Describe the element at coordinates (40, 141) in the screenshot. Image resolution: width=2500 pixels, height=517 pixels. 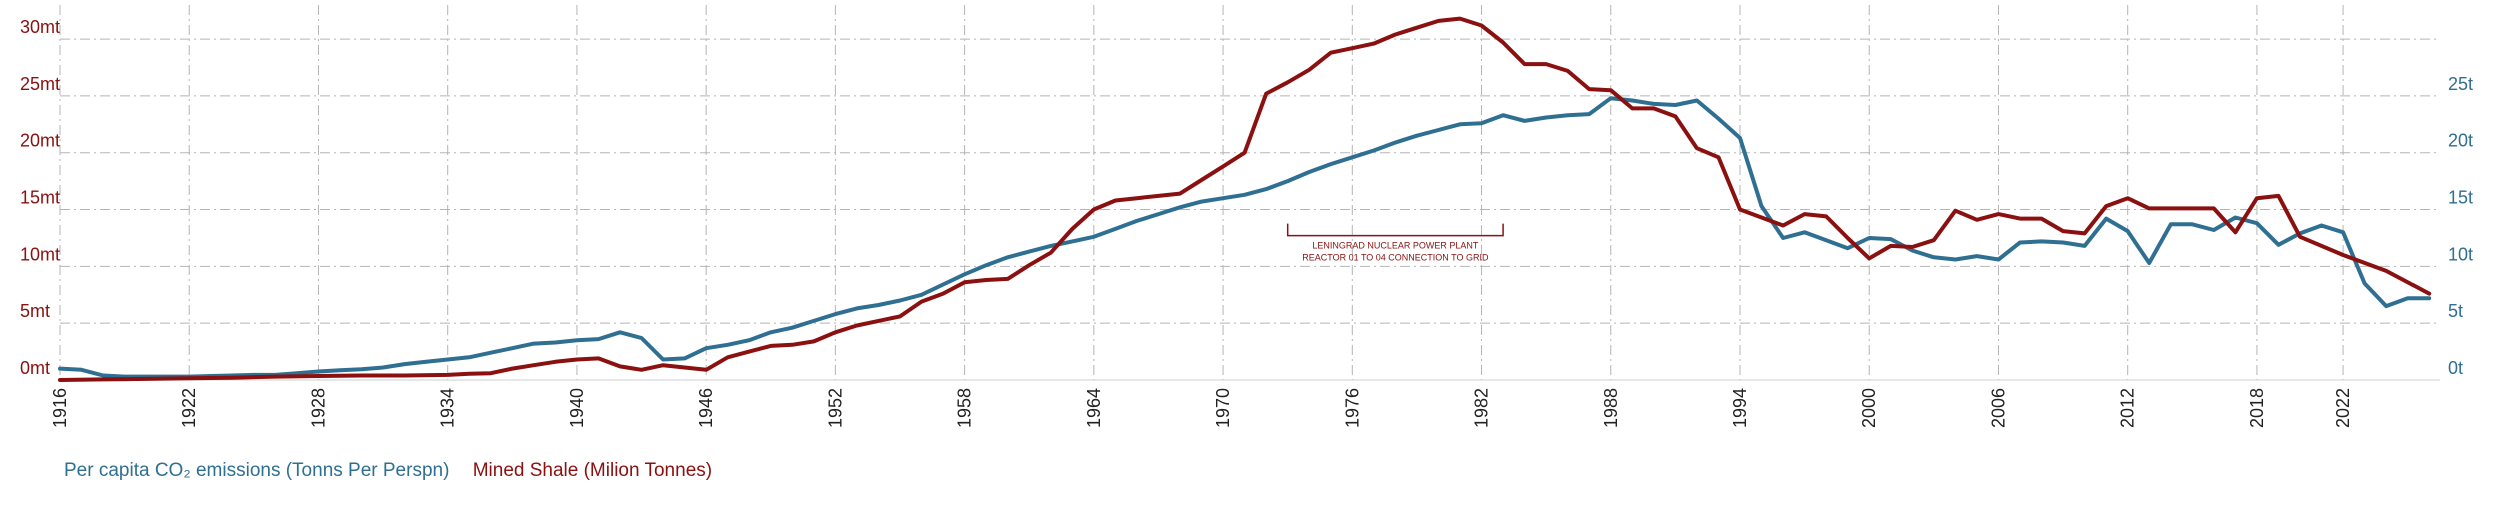
I see `left-tick-label: 20mt` at that location.